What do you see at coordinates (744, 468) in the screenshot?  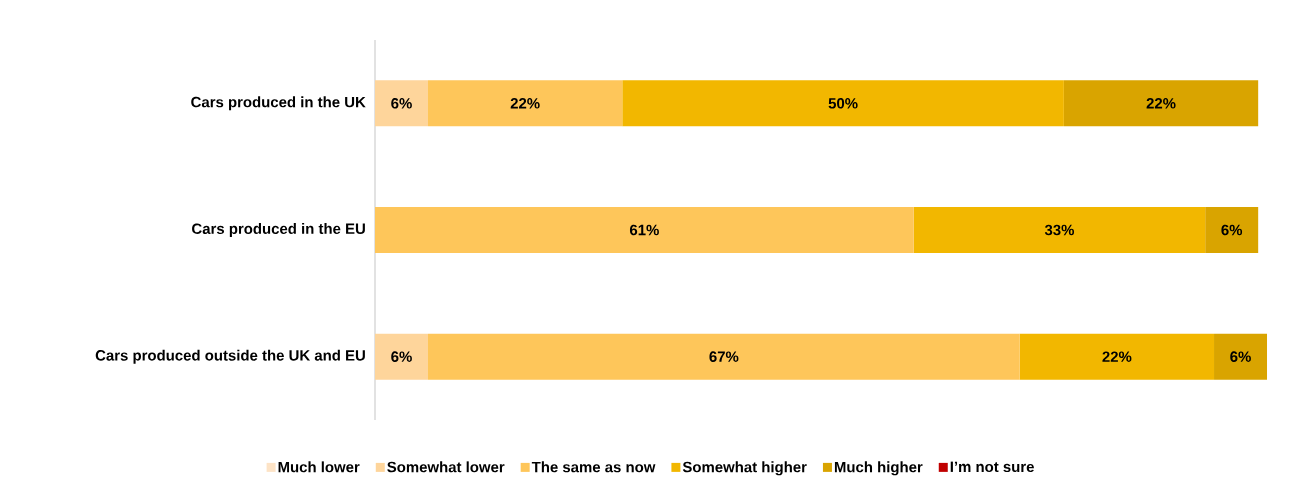 I see `legend-label: Somewhat higher` at bounding box center [744, 468].